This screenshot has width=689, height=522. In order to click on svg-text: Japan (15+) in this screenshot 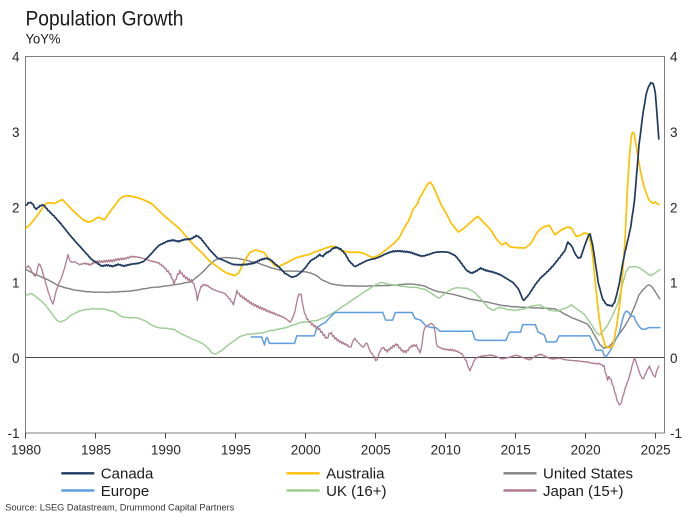, I will do `click(583, 491)`.